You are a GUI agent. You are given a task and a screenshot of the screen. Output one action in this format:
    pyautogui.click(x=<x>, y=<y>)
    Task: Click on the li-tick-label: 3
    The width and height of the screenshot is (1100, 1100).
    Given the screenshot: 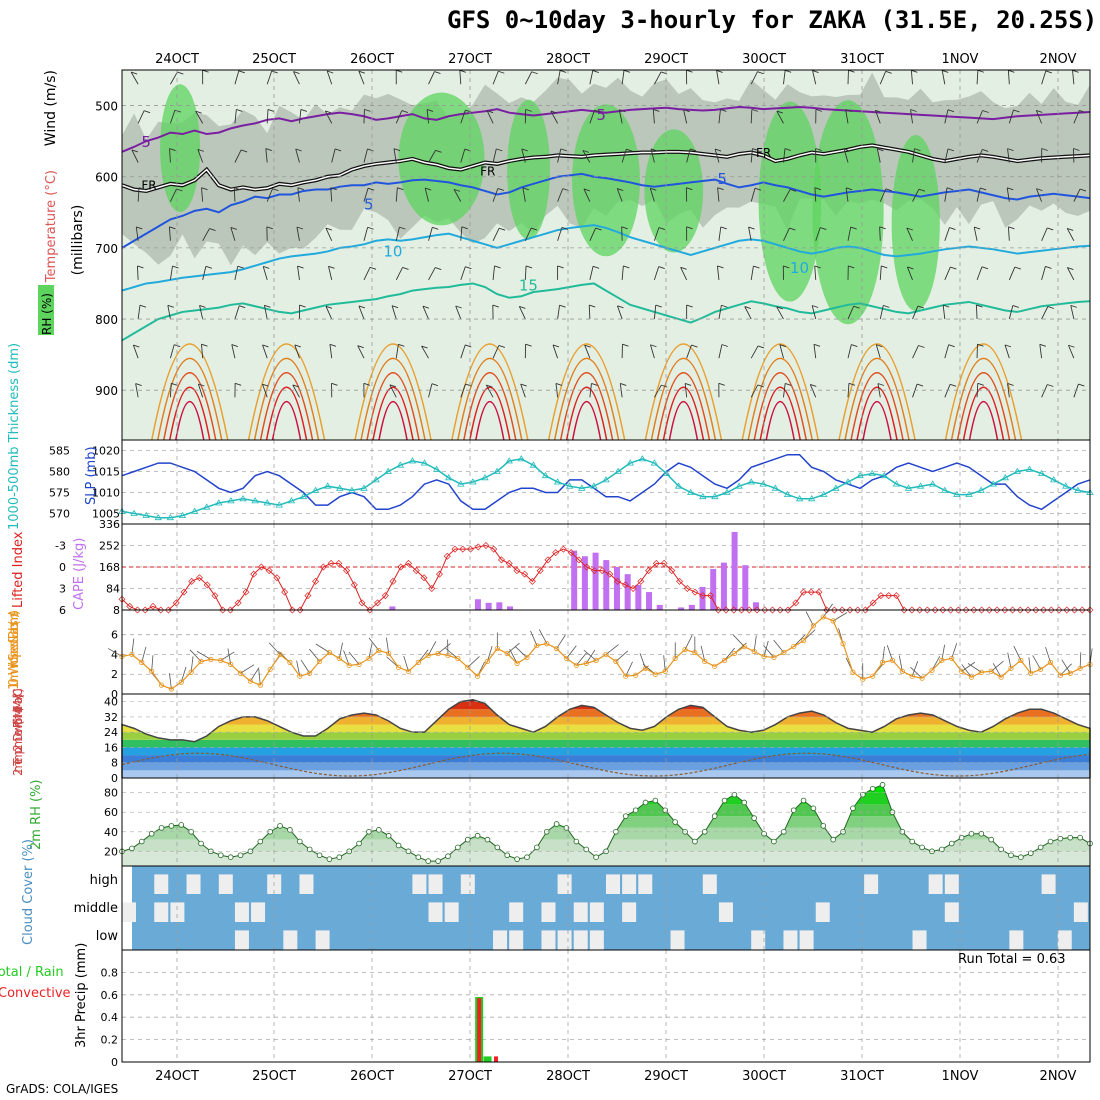 What is the action you would take?
    pyautogui.click(x=62, y=589)
    